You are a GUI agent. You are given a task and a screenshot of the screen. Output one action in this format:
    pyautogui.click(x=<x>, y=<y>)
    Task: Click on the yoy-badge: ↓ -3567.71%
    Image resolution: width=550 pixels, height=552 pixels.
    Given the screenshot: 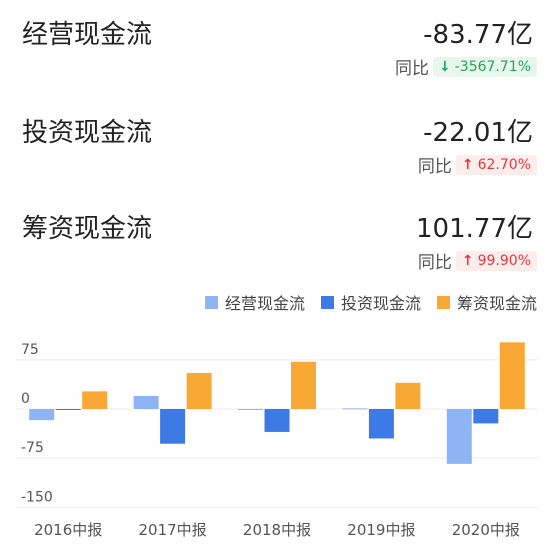 What is the action you would take?
    pyautogui.click(x=485, y=66)
    